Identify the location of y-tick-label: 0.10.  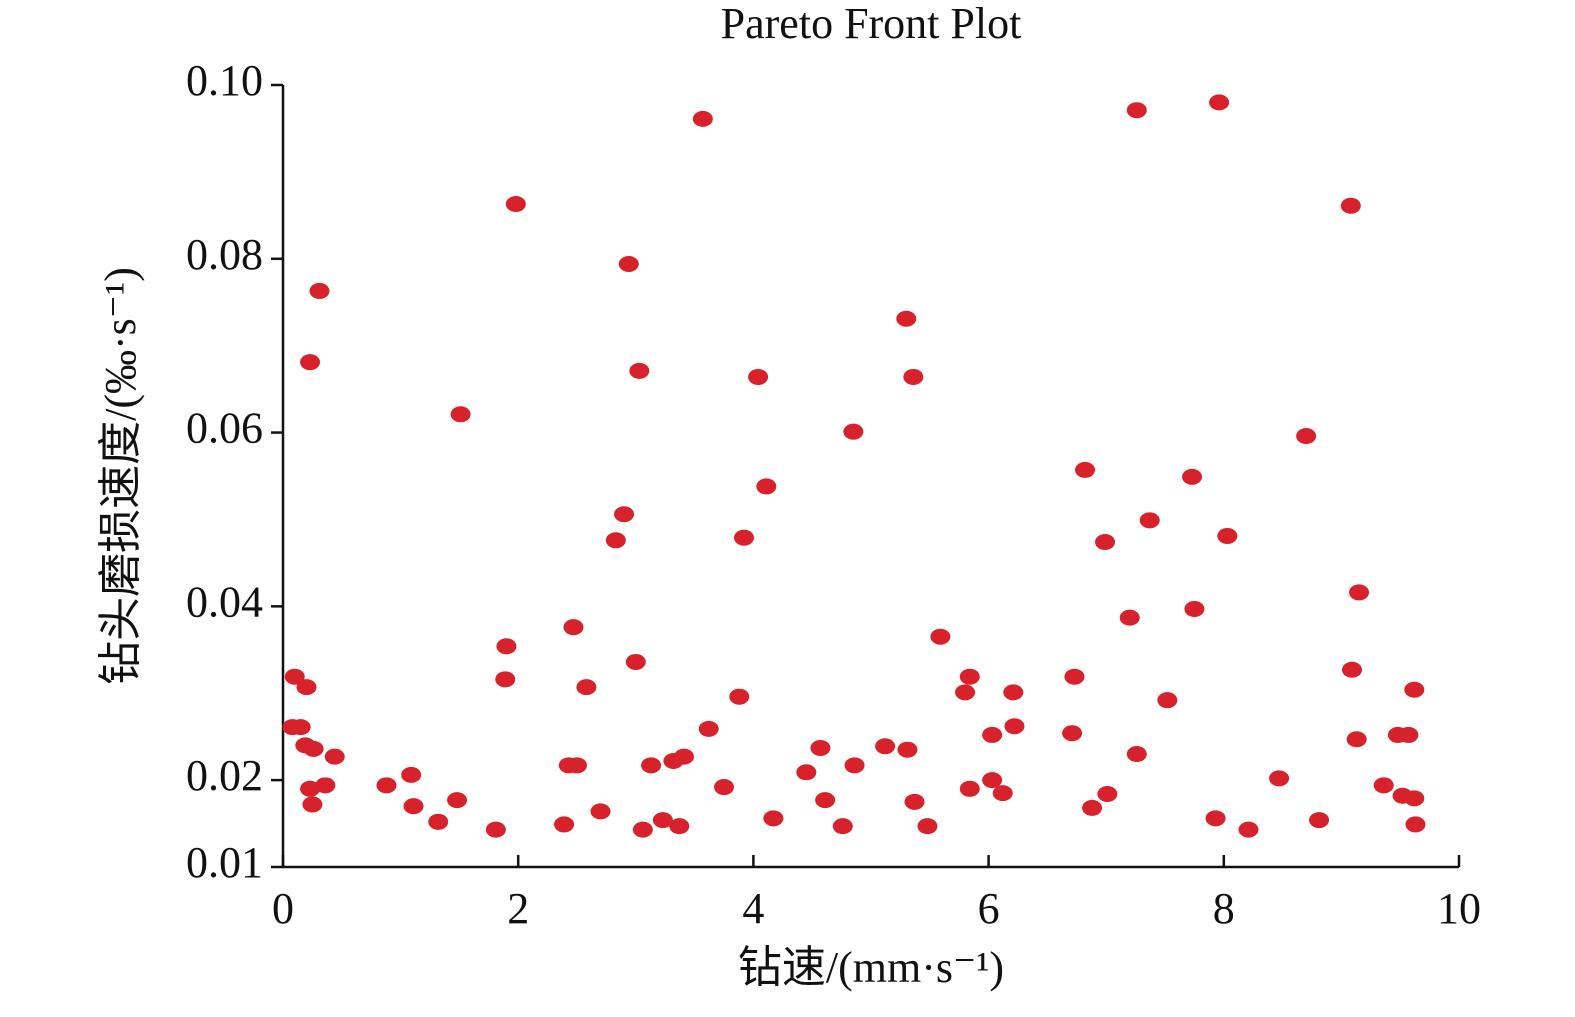
(224, 80).